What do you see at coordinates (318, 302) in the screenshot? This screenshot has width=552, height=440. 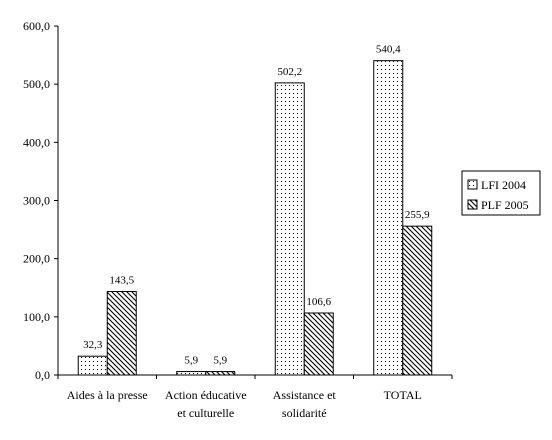 I see `data-label: 106,6` at bounding box center [318, 302].